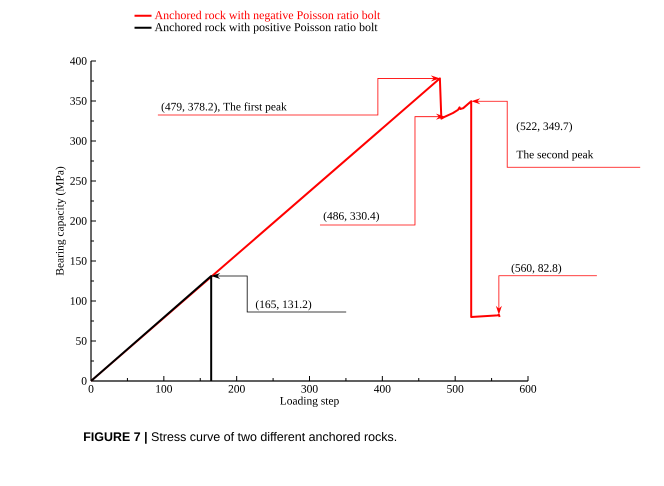 The width and height of the screenshot is (664, 486). I want to click on y-tick-label: 250, so click(78, 181).